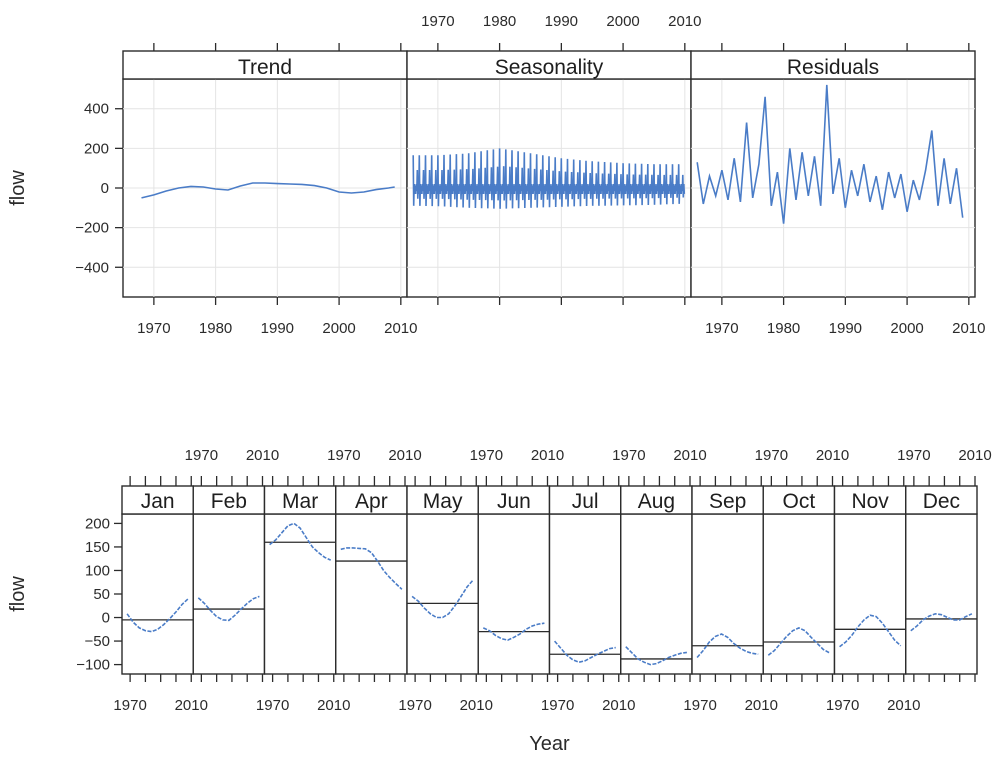  What do you see at coordinates (92, 228) in the screenshot?
I see `y-tick-label: −200` at bounding box center [92, 228].